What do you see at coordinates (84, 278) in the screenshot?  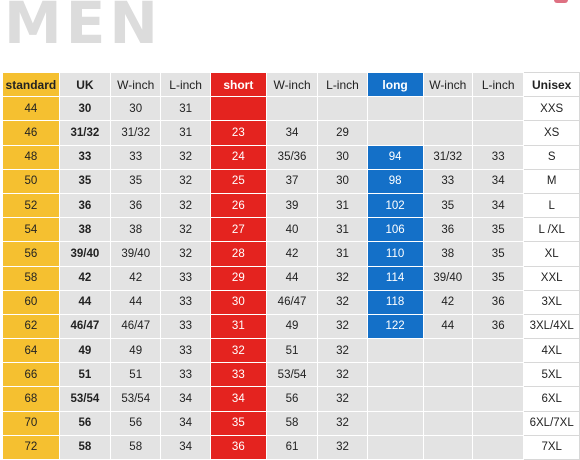 I see `uk-cell: 42` at bounding box center [84, 278].